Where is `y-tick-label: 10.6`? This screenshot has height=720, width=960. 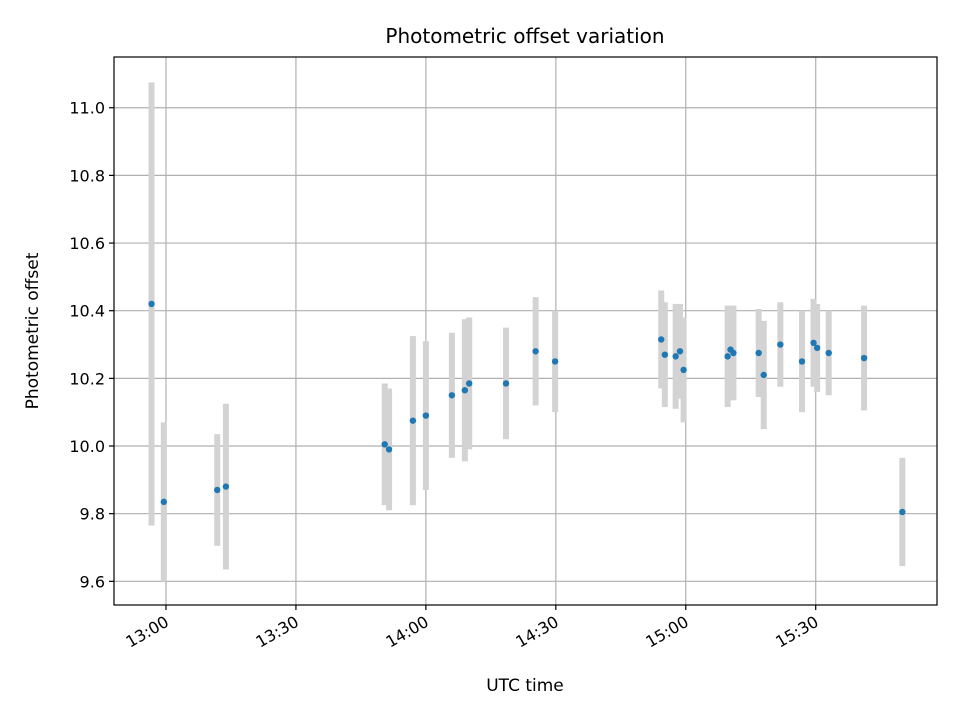 y-tick-label: 10.6 is located at coordinates (87, 243).